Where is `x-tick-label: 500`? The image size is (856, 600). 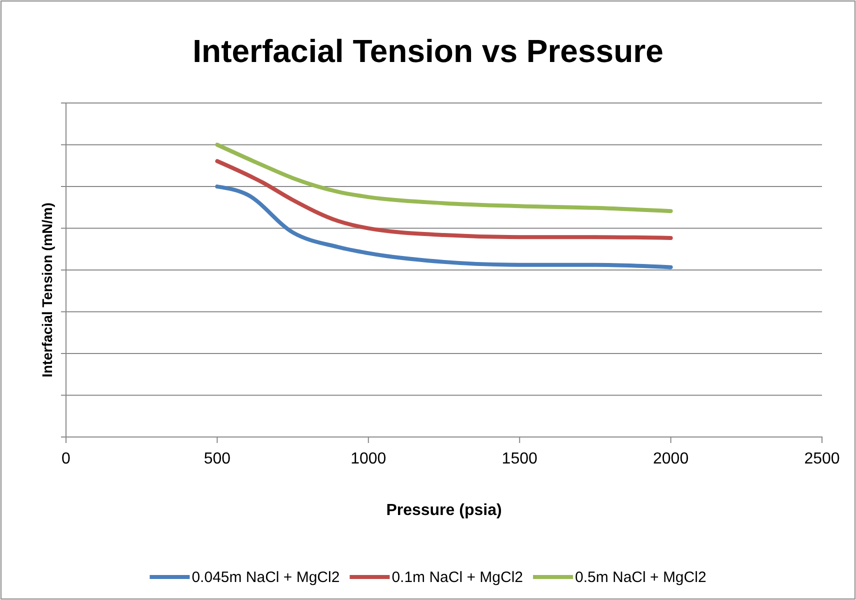
x-tick-label: 500 is located at coordinates (217, 459).